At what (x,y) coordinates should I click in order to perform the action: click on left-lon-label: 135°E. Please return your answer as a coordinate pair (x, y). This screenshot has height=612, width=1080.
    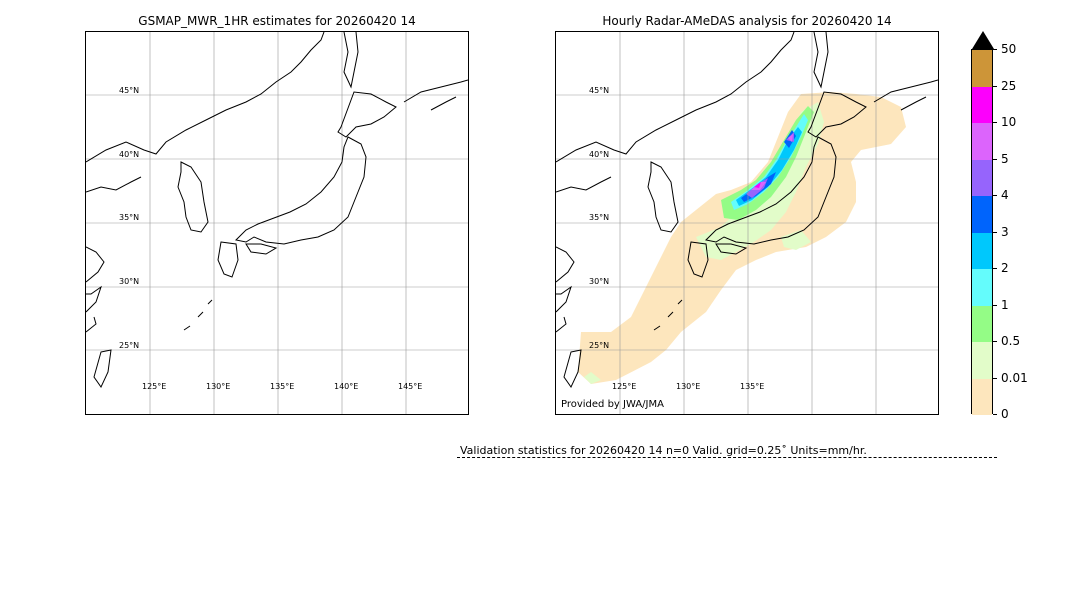
    Looking at the image, I should click on (282, 386).